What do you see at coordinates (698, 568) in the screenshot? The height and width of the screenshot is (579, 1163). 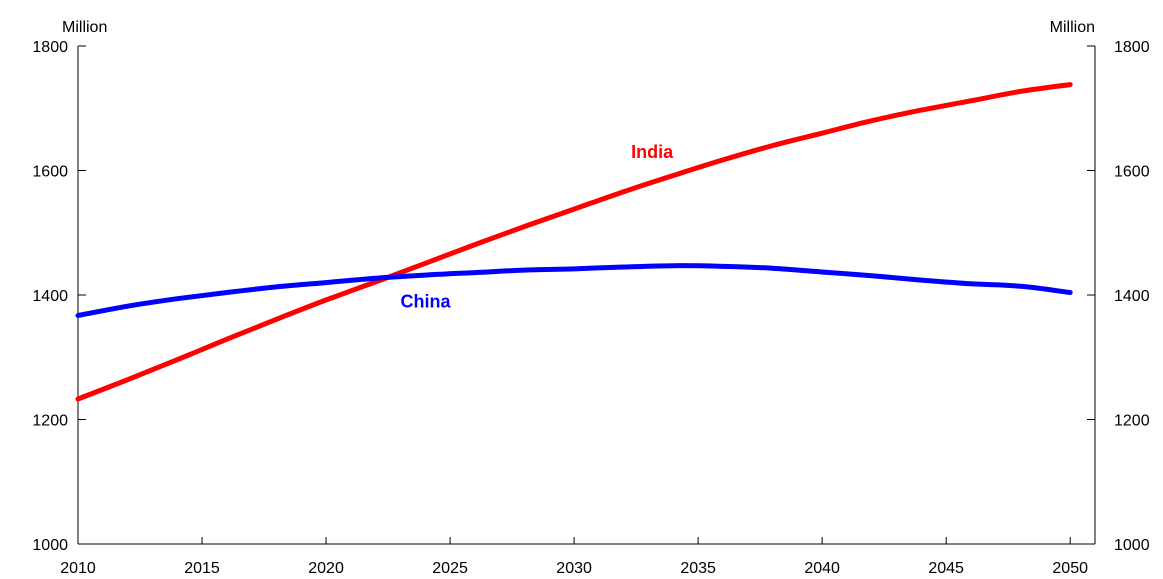 I see `x-tick-label: 2035` at bounding box center [698, 568].